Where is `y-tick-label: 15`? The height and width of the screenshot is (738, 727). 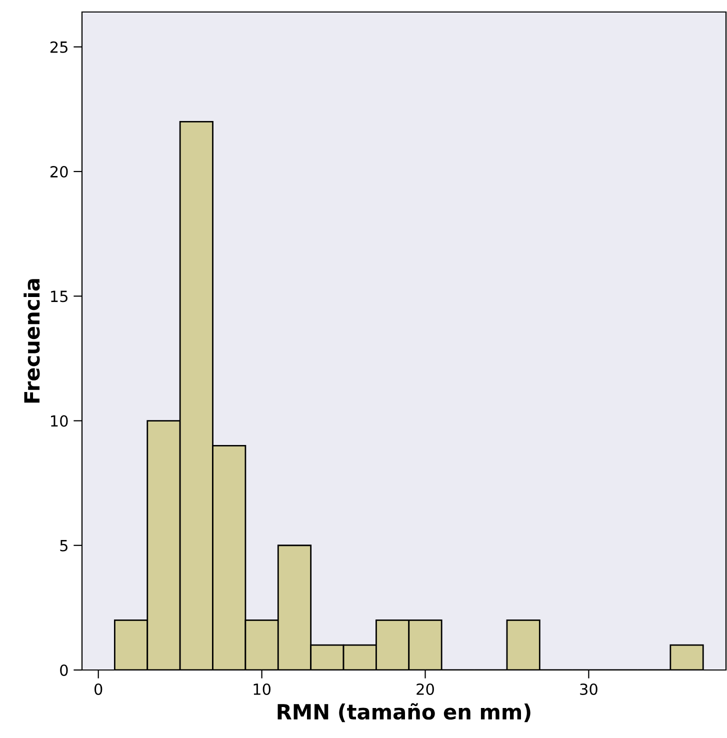 y-tick-label: 15 is located at coordinates (59, 296).